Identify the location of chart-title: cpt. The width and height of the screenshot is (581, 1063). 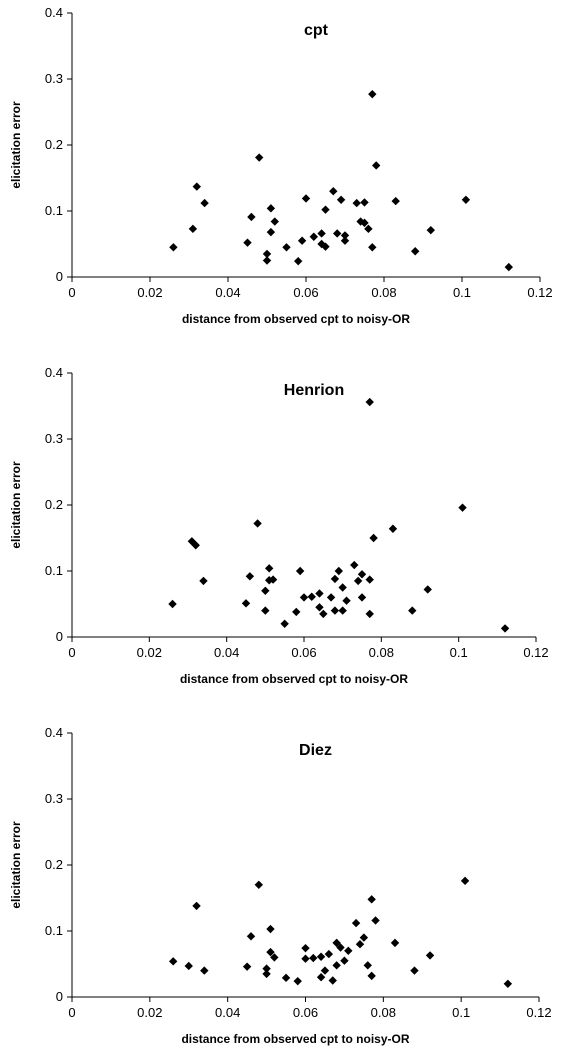
(316, 30).